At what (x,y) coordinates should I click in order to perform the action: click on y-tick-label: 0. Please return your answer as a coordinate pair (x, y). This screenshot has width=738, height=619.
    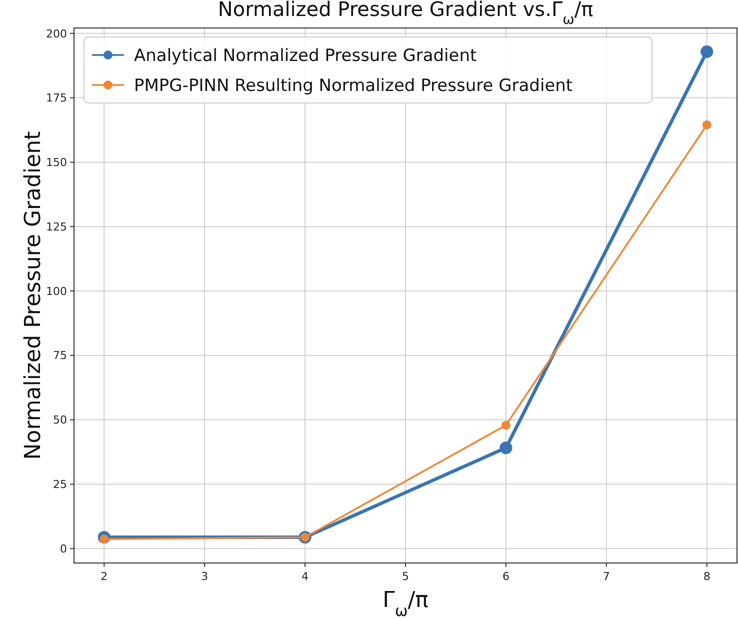
    Looking at the image, I should click on (63, 549).